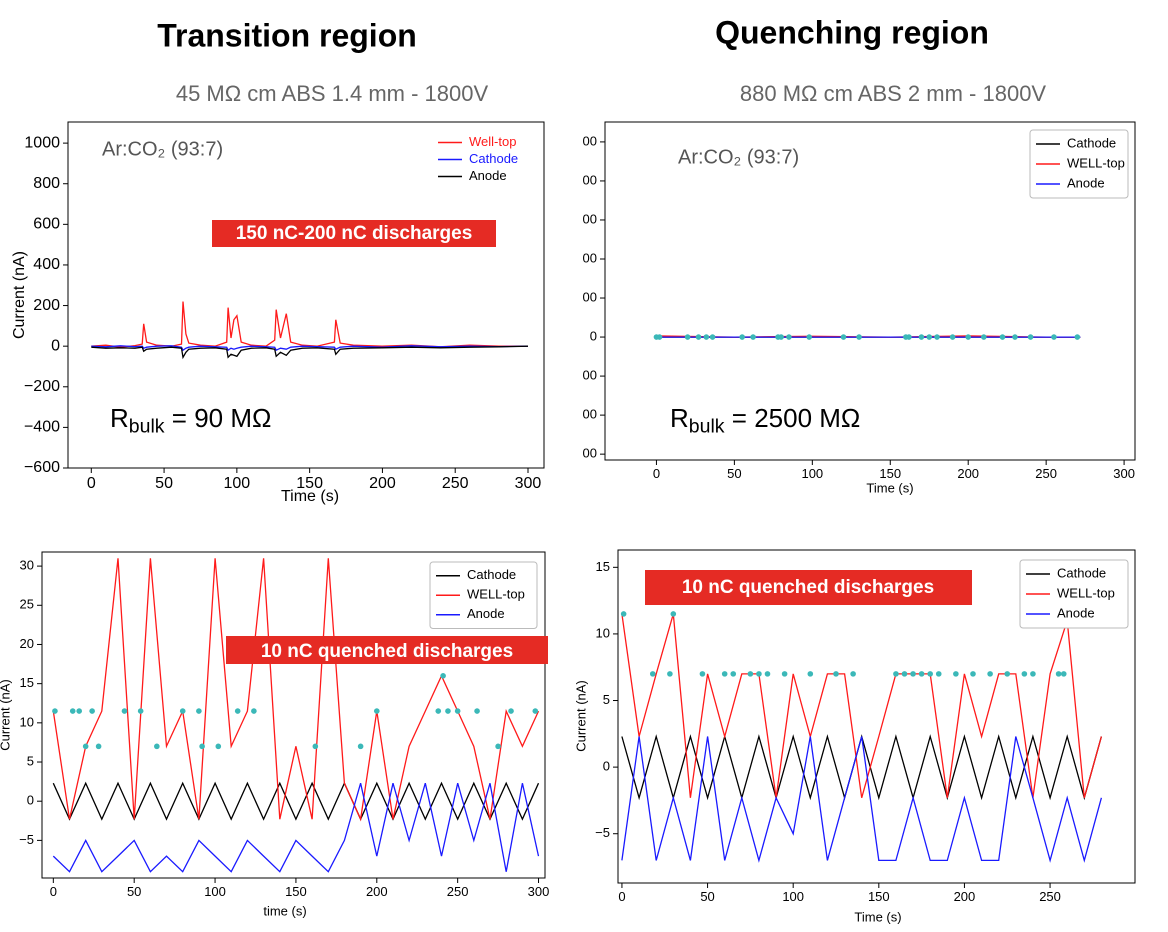 The image size is (1168, 932). Describe the element at coordinates (765, 420) in the screenshot. I see `annotation: Rbulk = 2500 MΩ` at that location.